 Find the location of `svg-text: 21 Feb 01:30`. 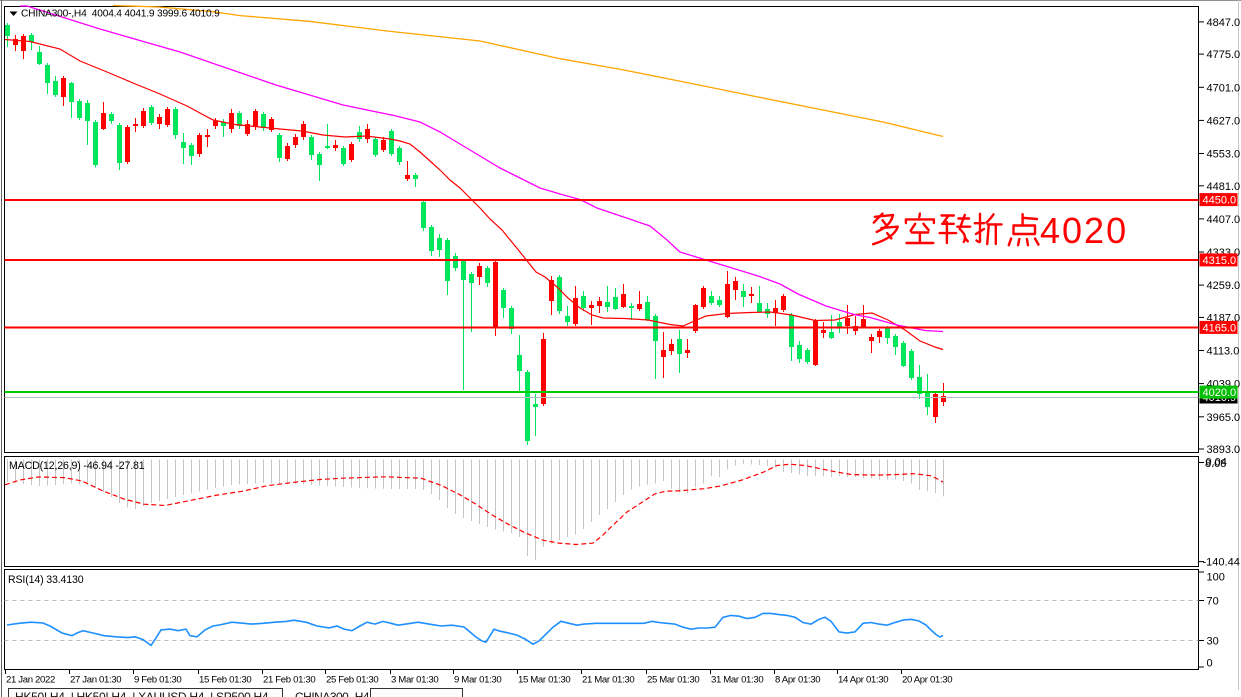

svg-text: 21 Feb 01:30 is located at coordinates (289, 680).